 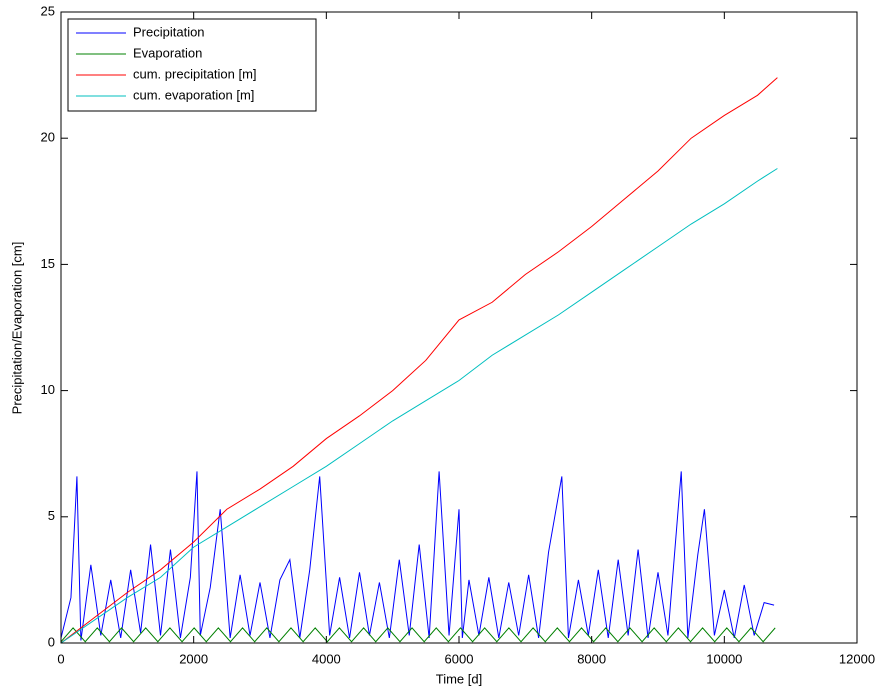 I want to click on x-tick-label: 4000, so click(x=326, y=658).